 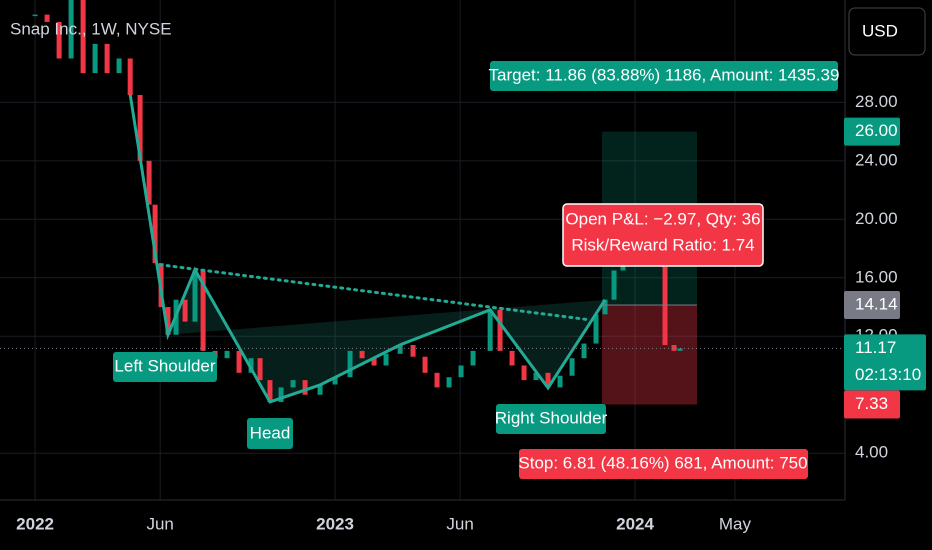 I want to click on y-tick-label: 24.00, so click(x=876, y=159).